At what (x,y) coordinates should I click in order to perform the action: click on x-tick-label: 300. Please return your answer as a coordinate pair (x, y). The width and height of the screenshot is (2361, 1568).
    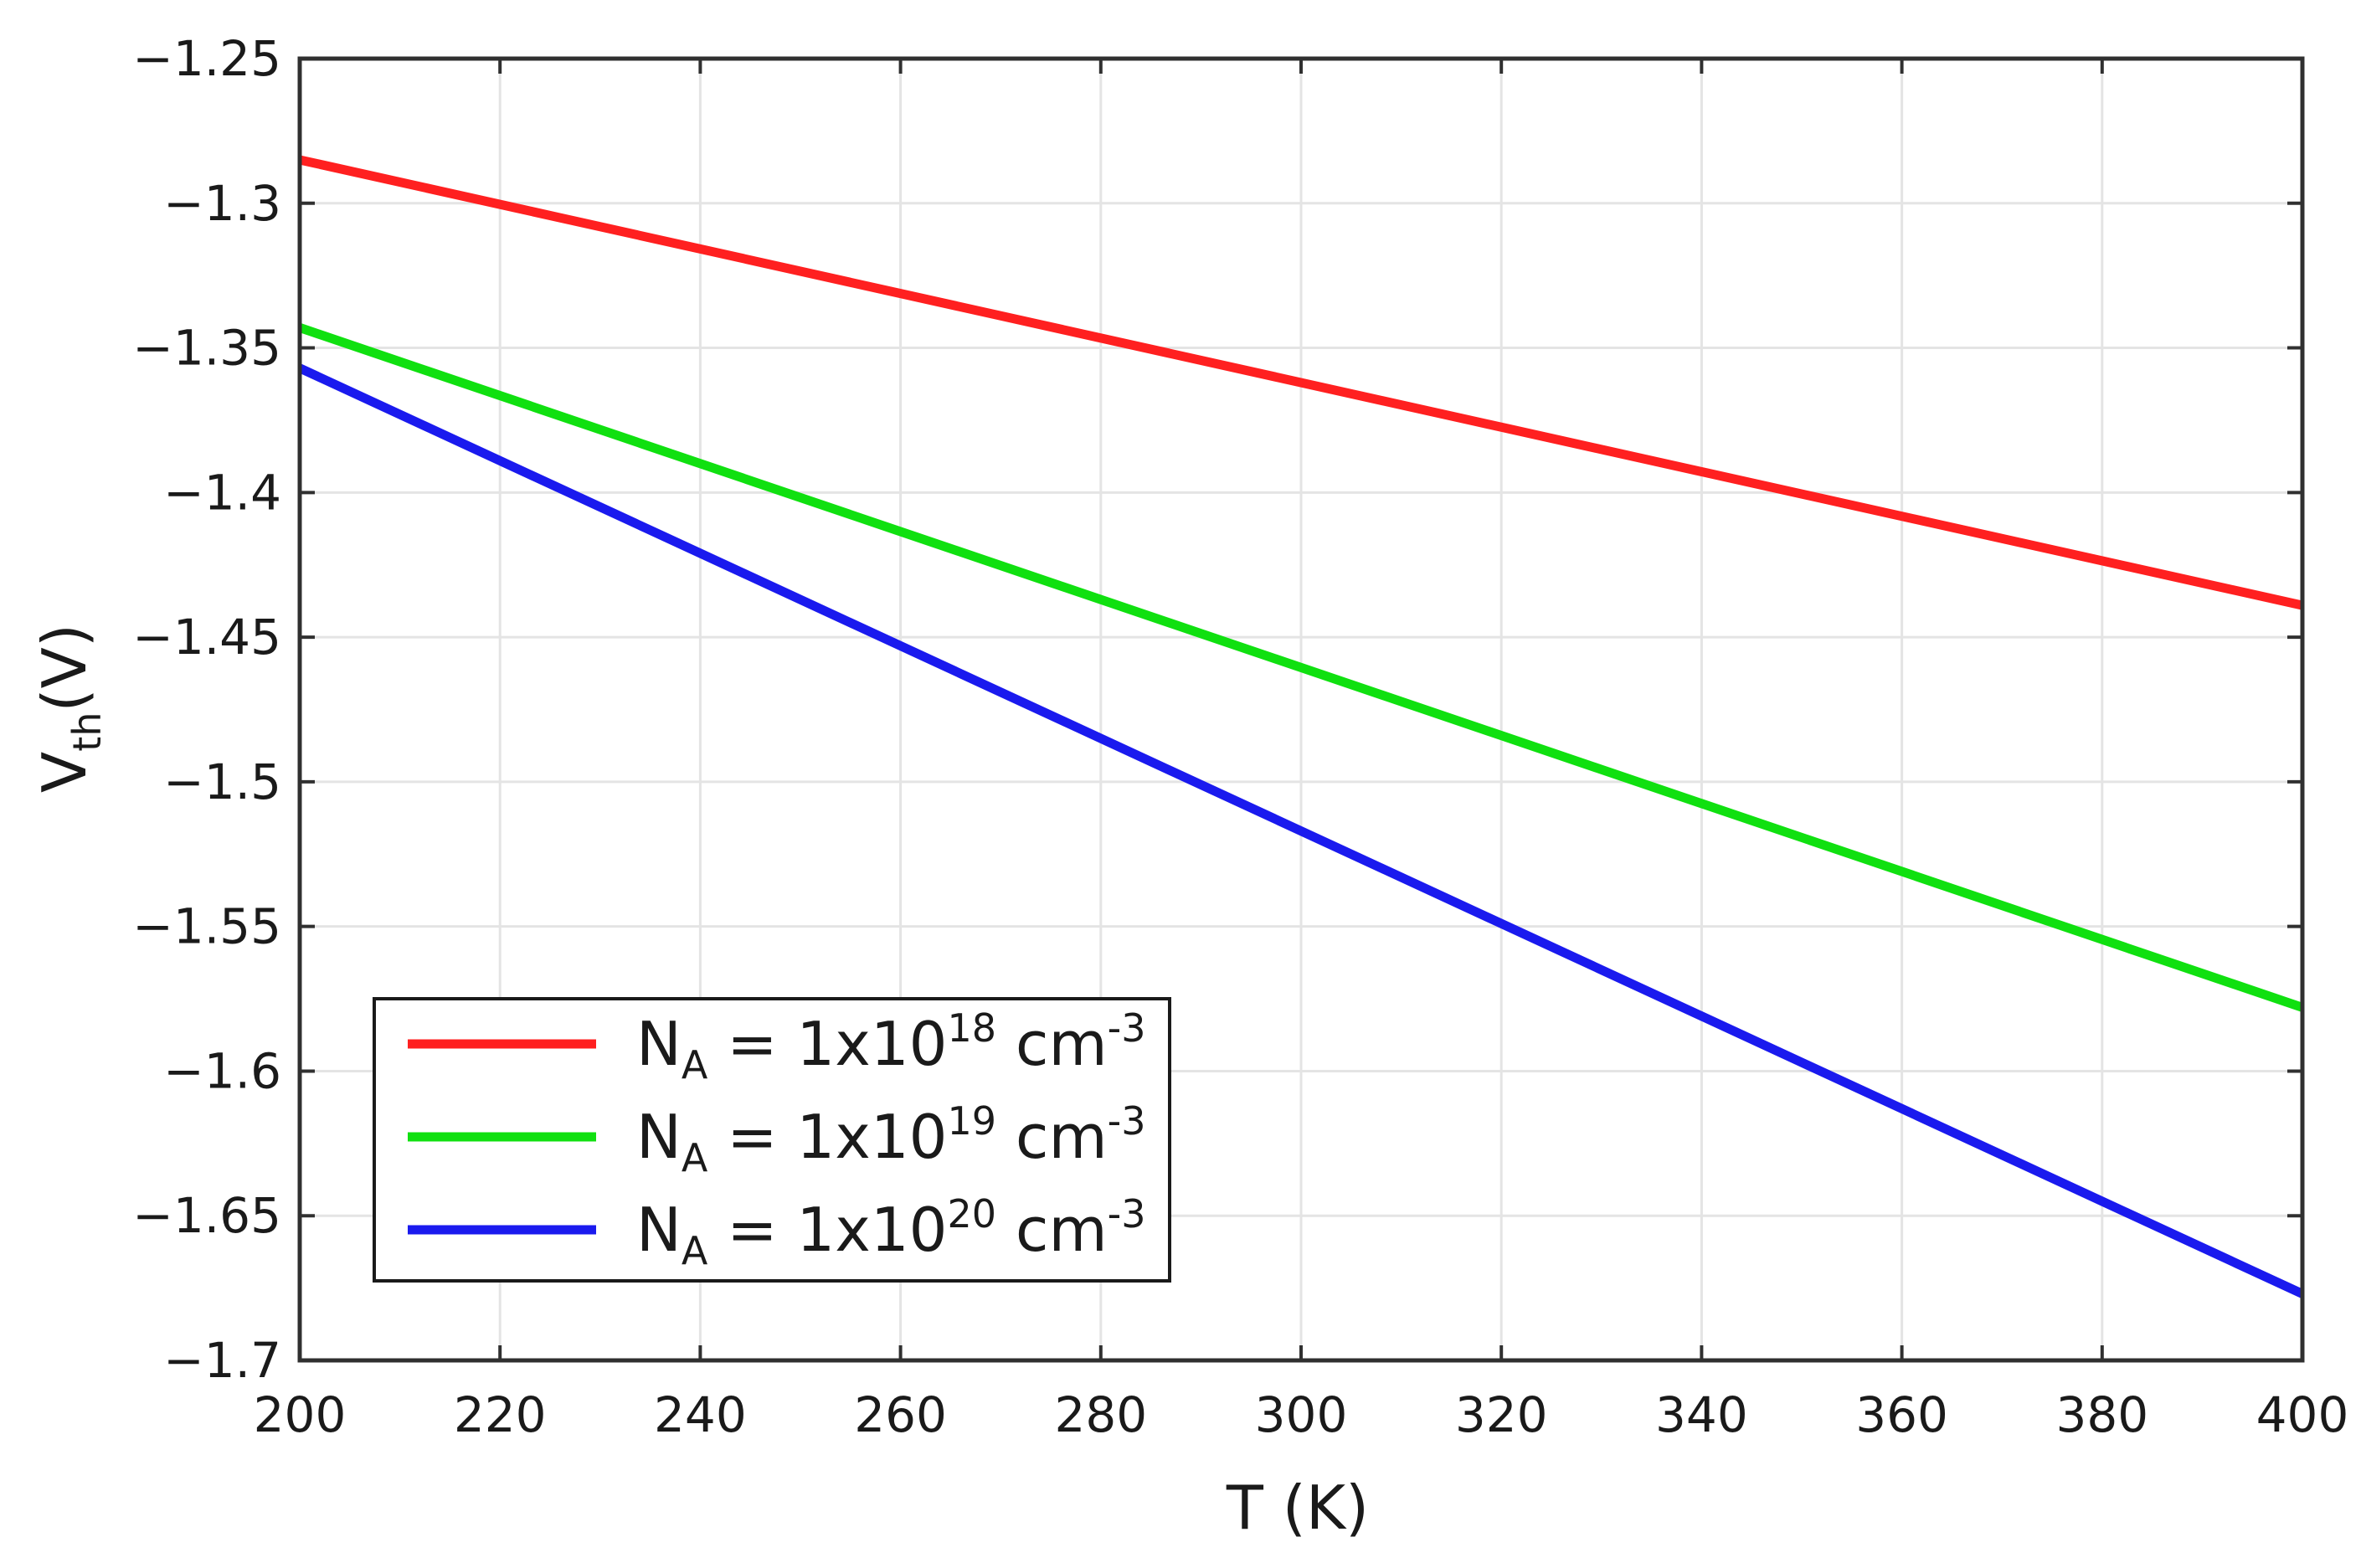
    Looking at the image, I should click on (1301, 1414).